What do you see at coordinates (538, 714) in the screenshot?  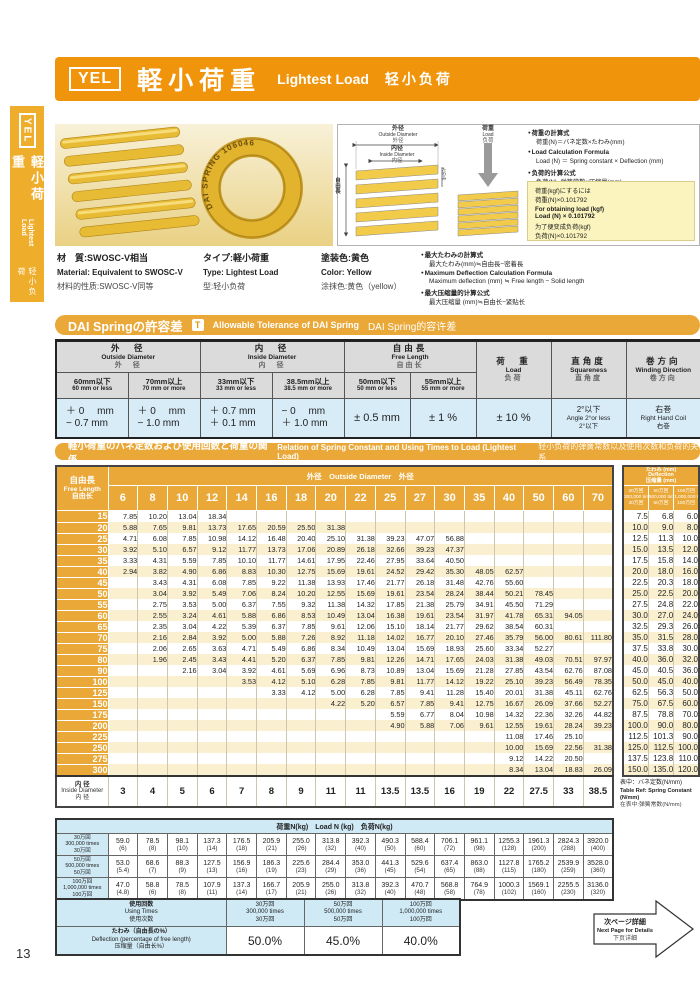 I see `spring-constant-cell: 22.36` at bounding box center [538, 714].